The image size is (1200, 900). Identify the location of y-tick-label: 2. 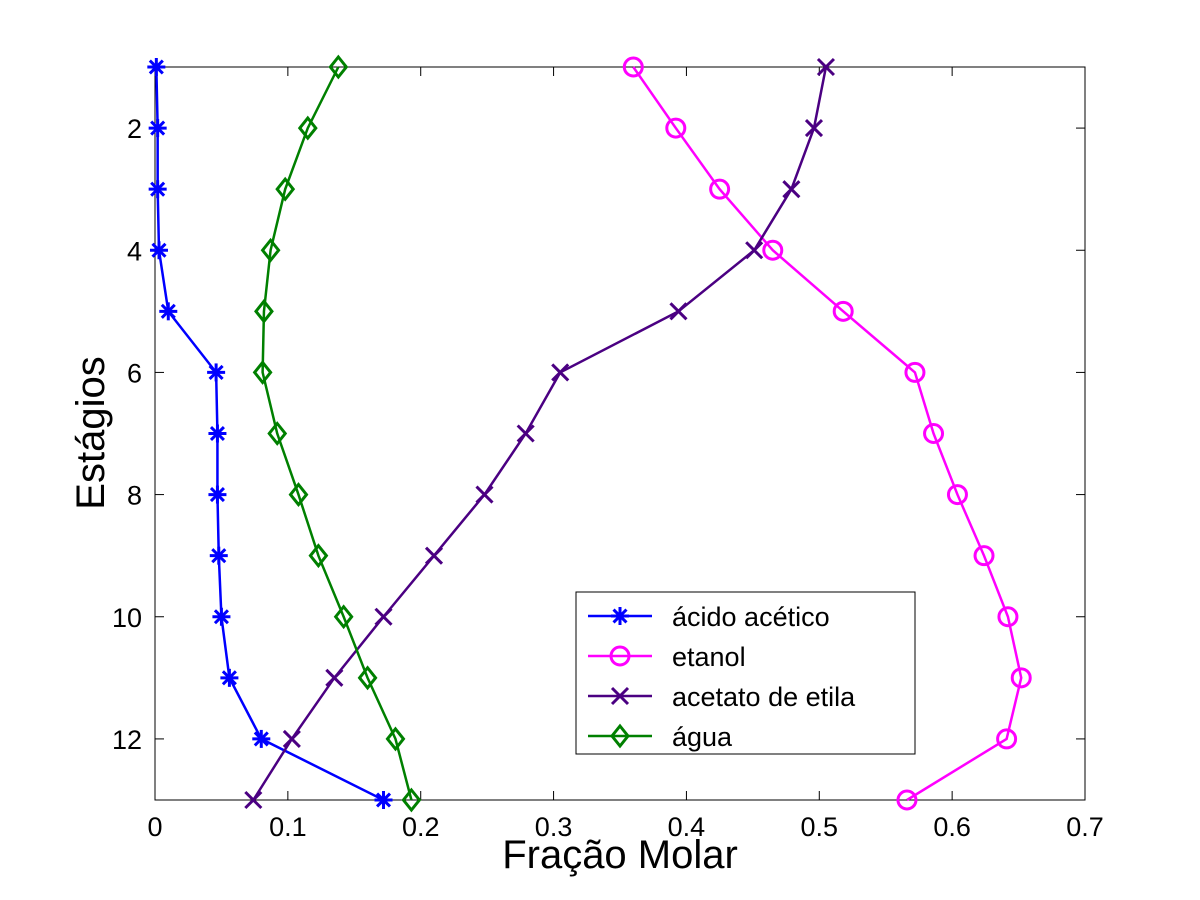
(134, 129).